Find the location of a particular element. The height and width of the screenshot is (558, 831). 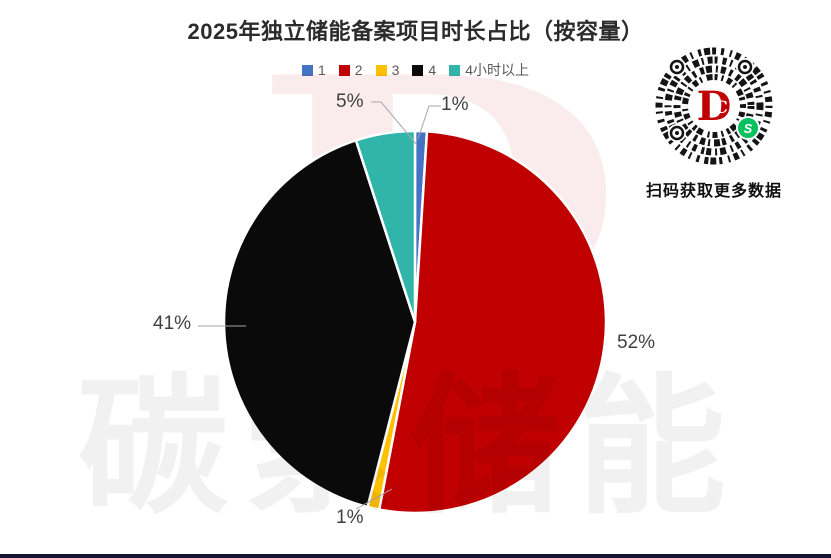

chart-legend: 1 2 3 4 4小时以上 is located at coordinates (415, 70).